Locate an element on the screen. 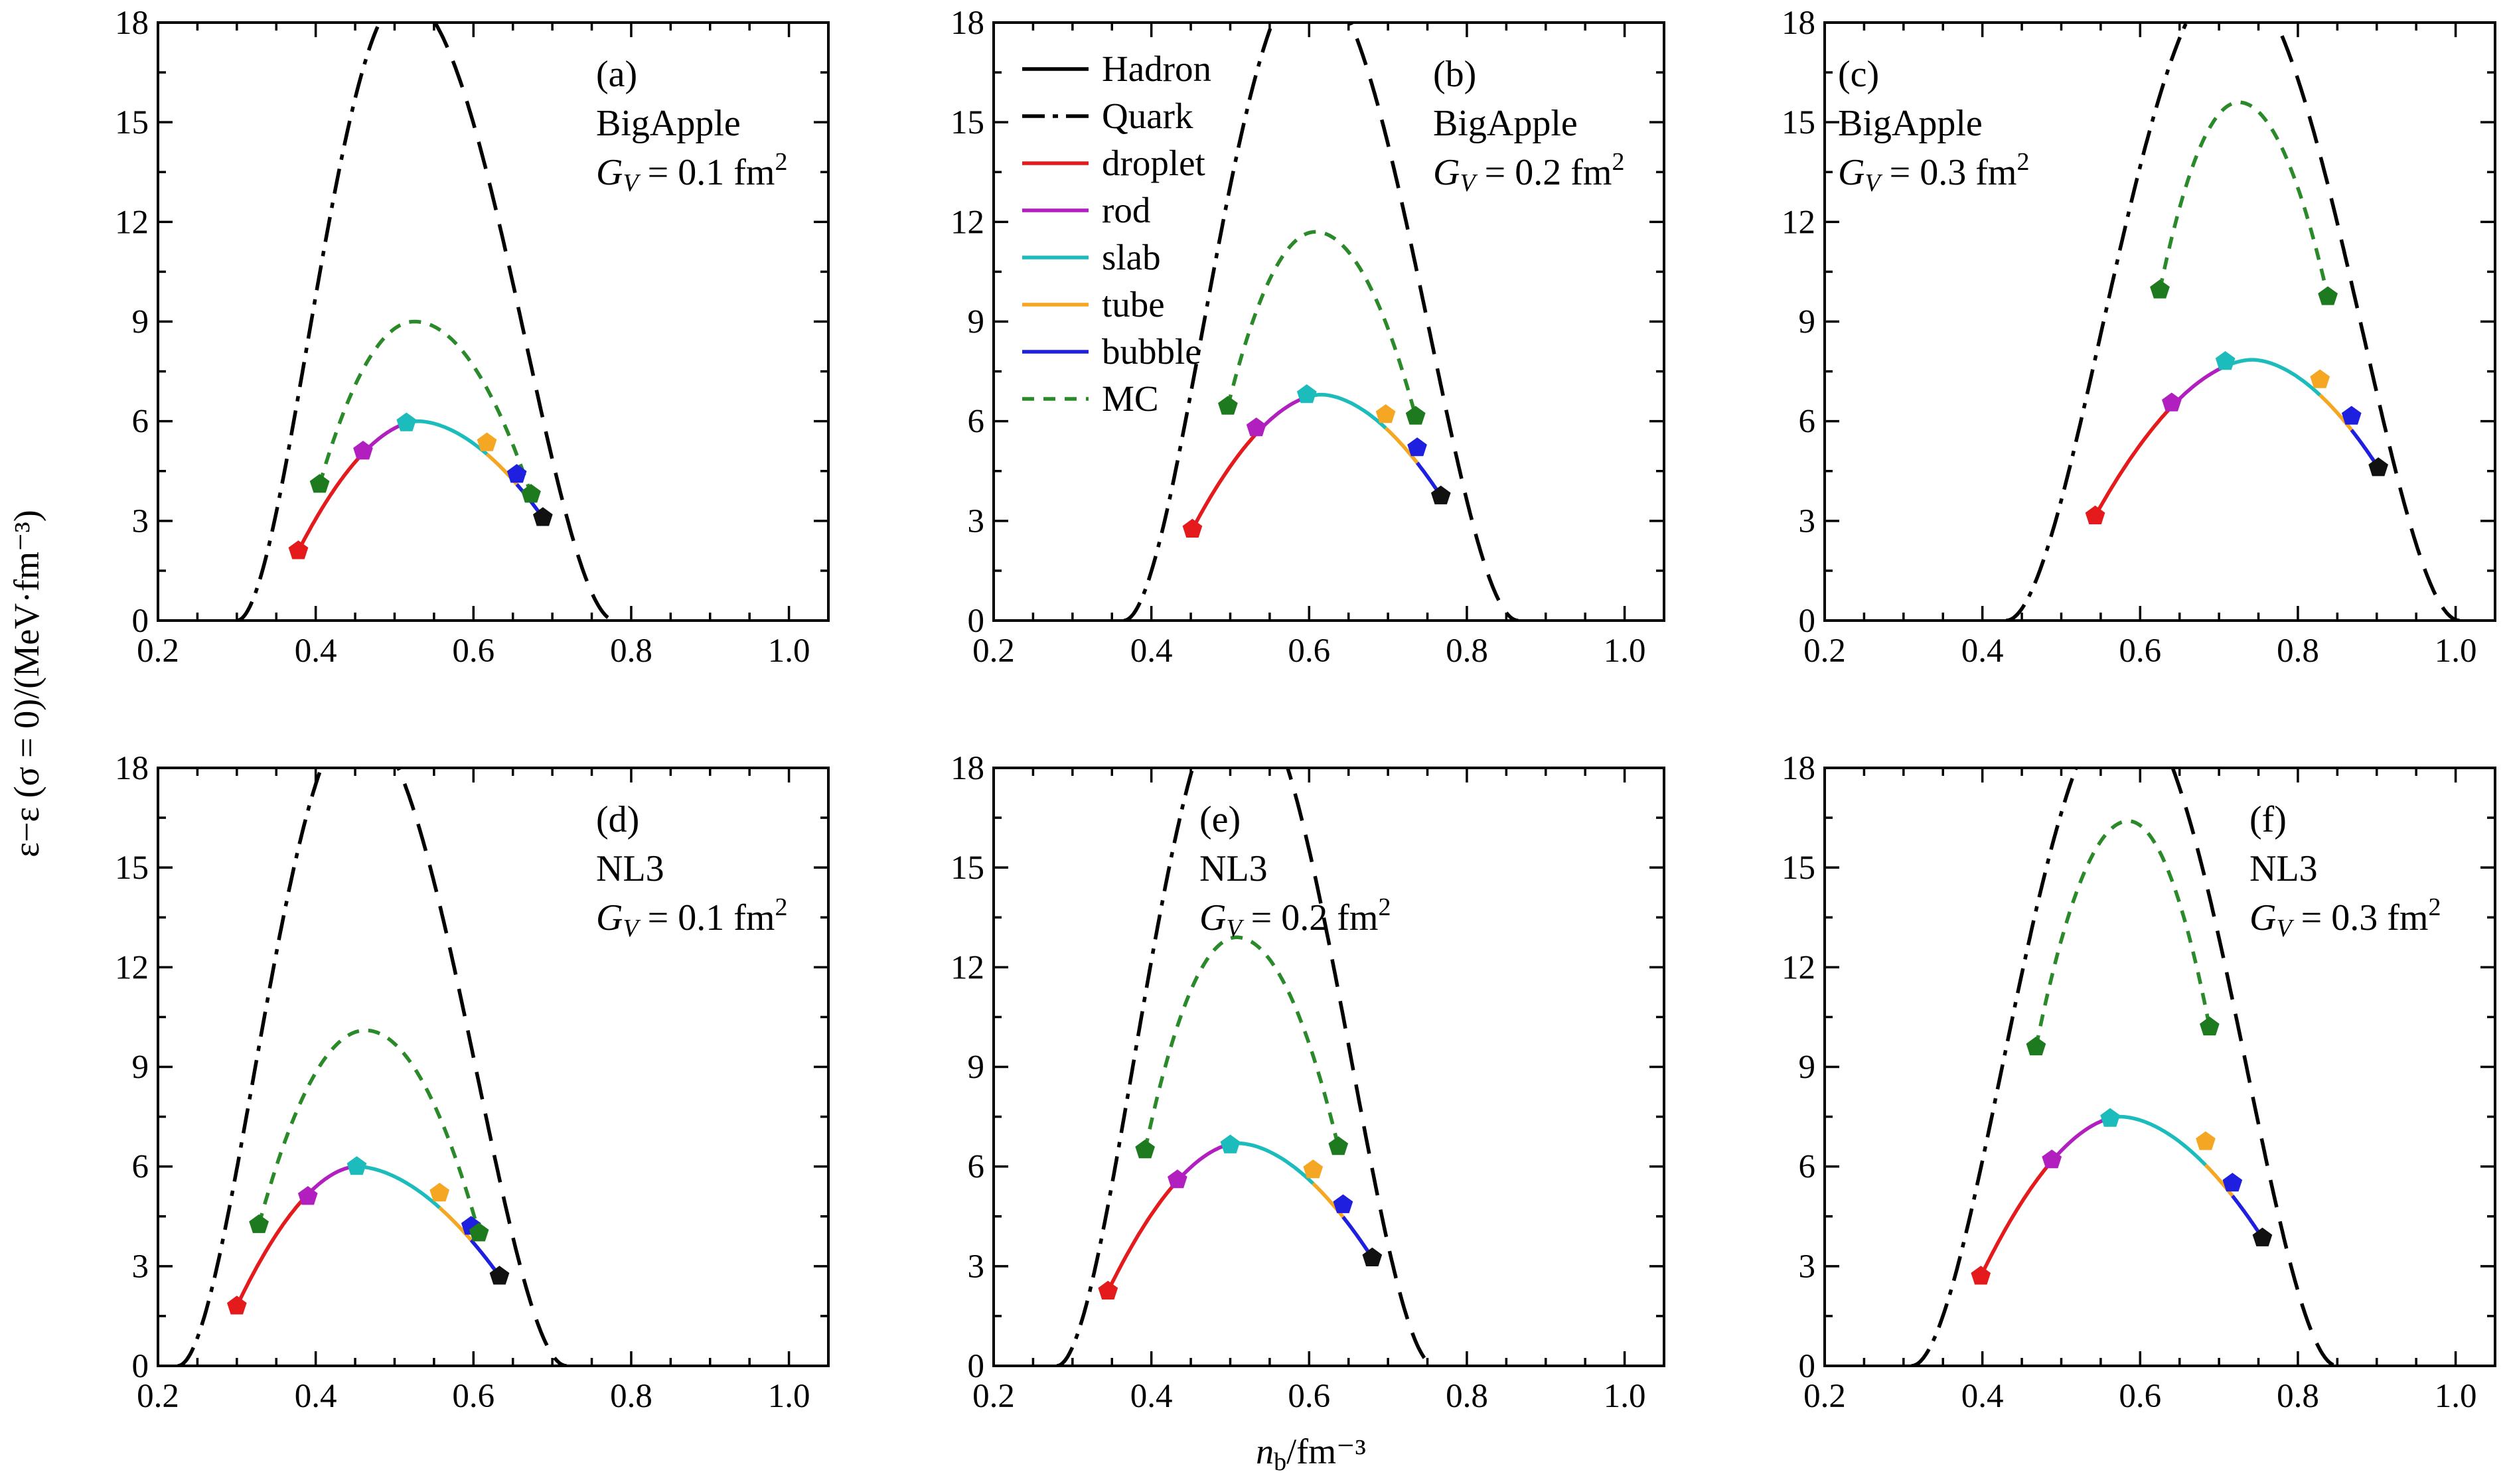  legend-label-droplet: droplet is located at coordinates (1154, 163).